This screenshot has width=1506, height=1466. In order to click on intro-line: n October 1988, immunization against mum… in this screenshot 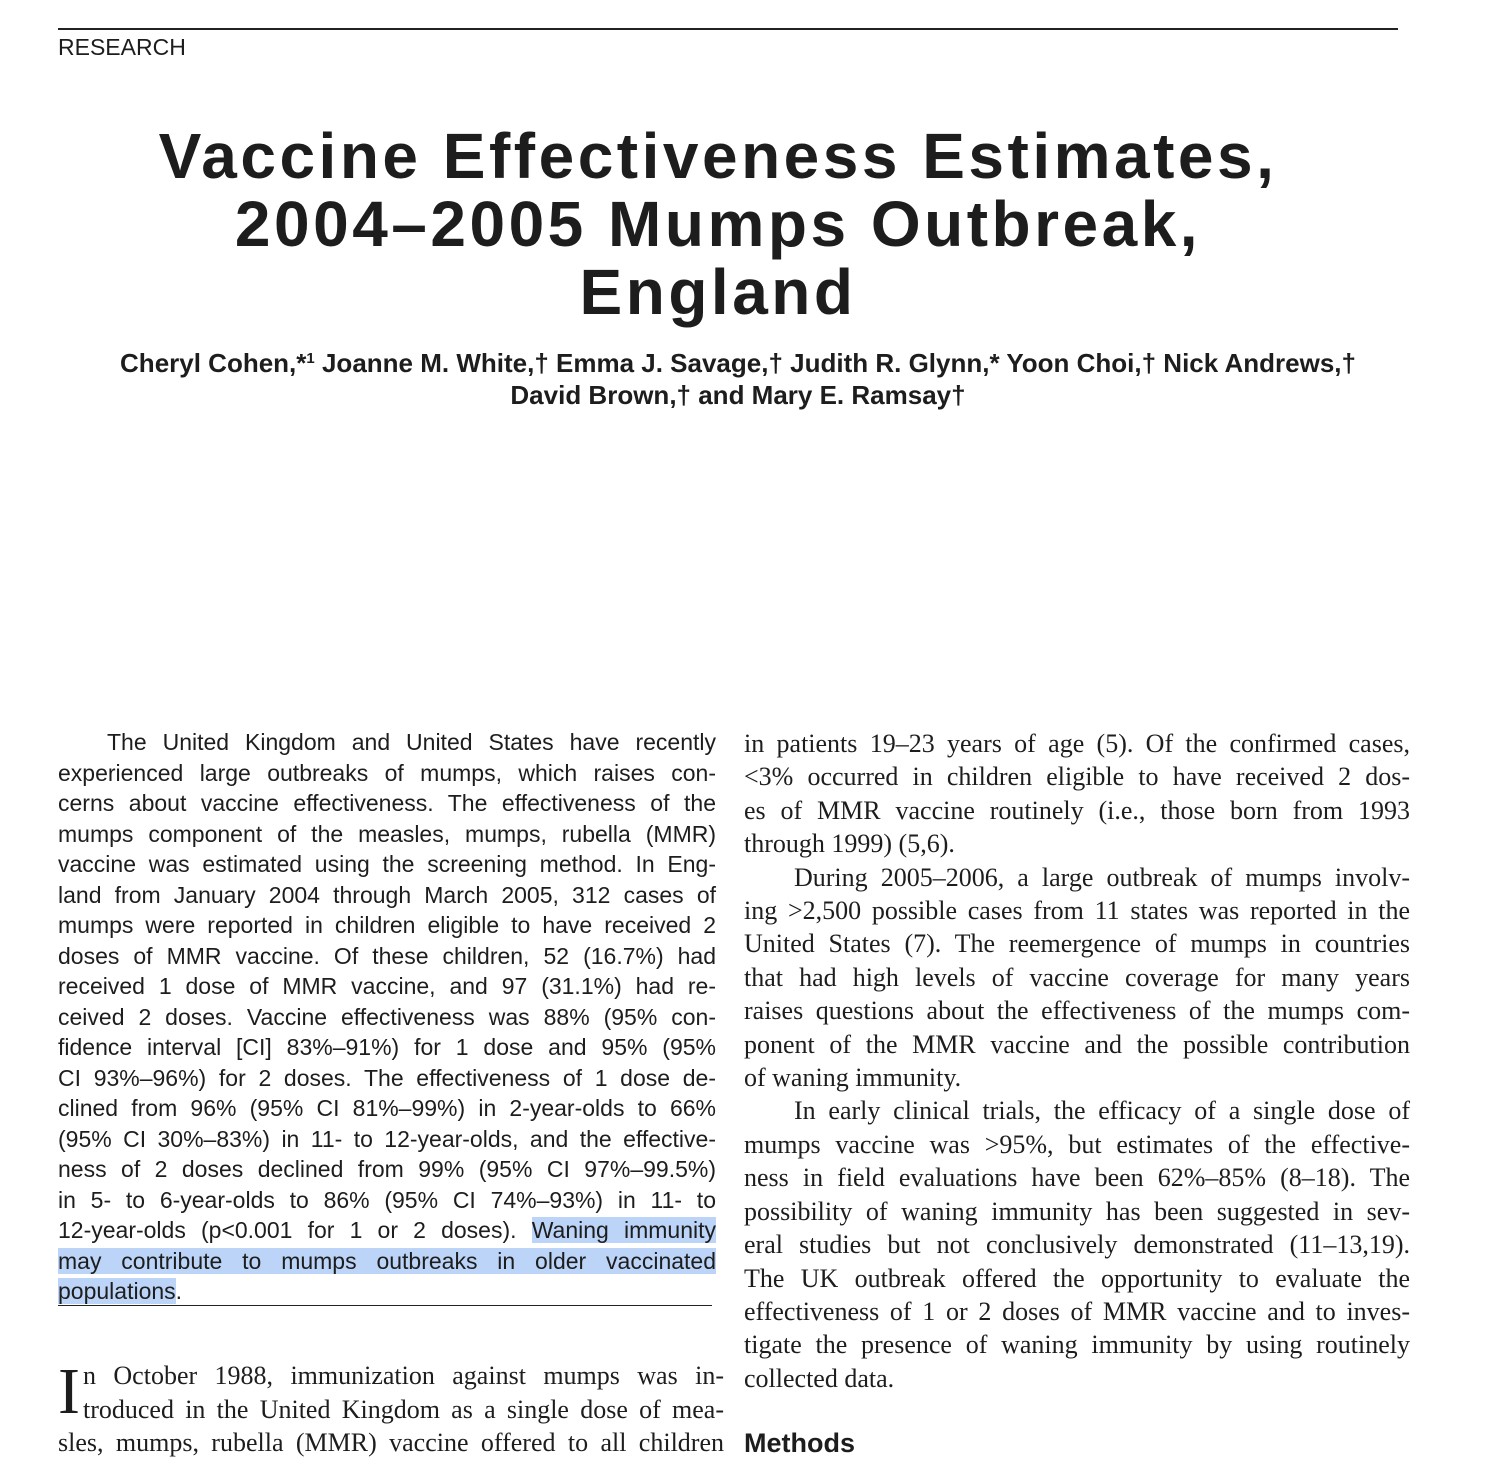, I will do `click(403, 1375)`.